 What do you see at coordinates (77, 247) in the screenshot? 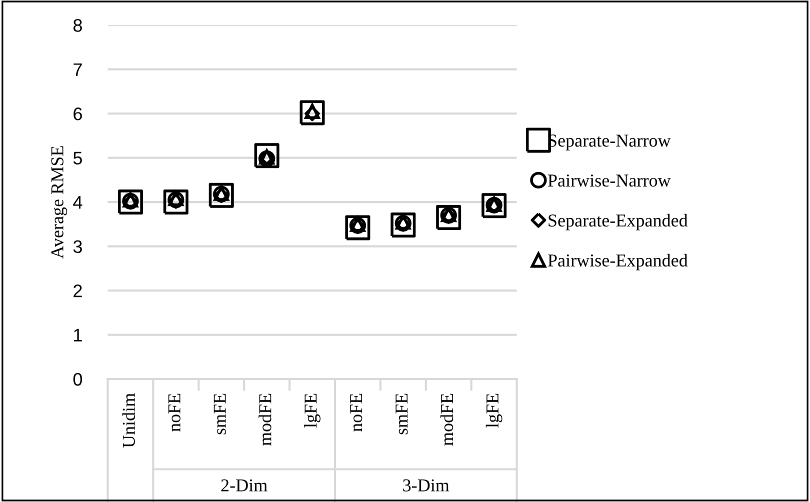
I see `y-tick-label: 3` at bounding box center [77, 247].